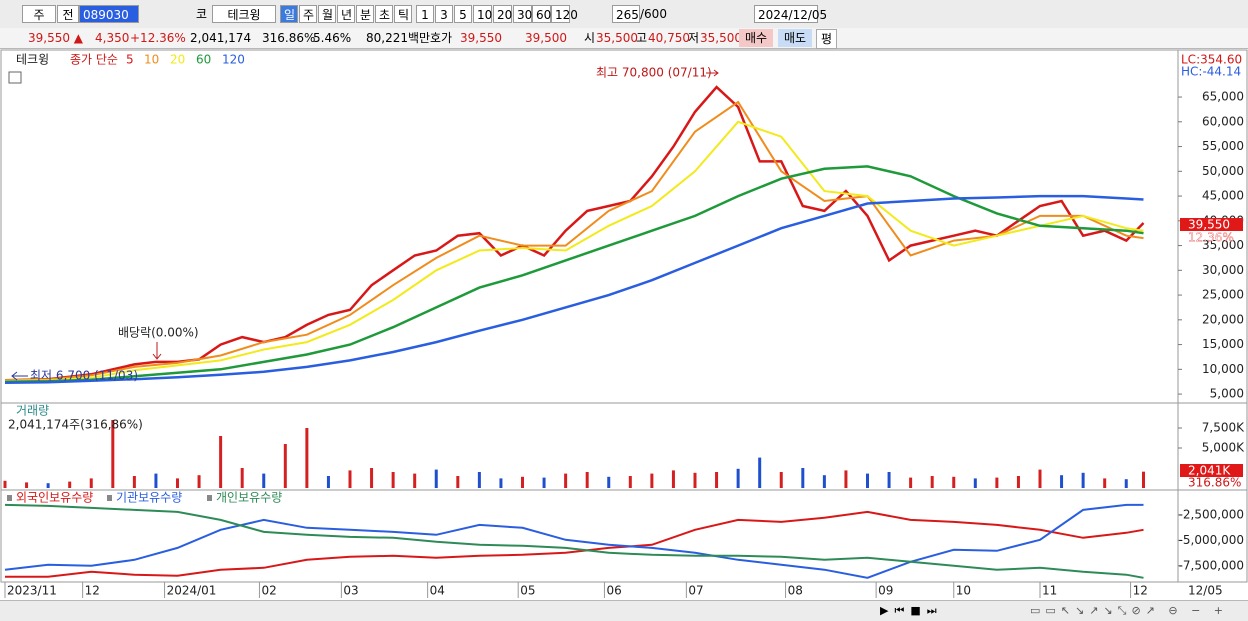  Describe the element at coordinates (827, 39) in the screenshot. I see `info-item: 평` at that location.